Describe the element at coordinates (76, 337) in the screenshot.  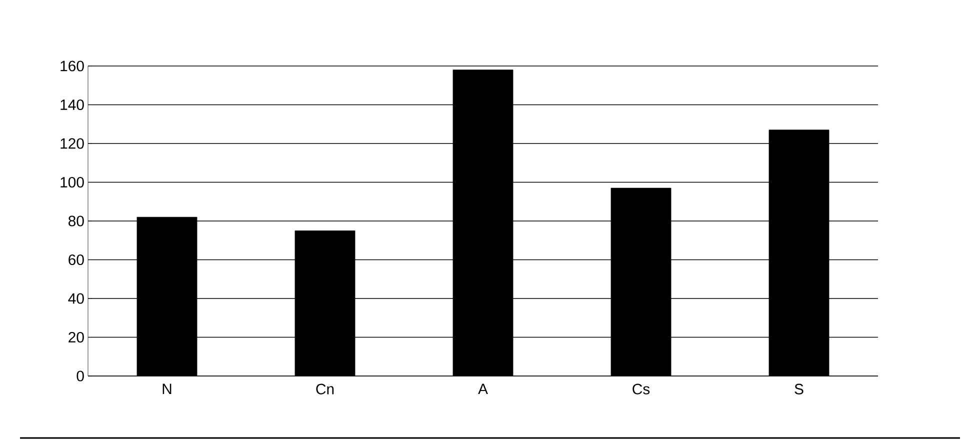
I see `y-tick-label: 20` at that location.